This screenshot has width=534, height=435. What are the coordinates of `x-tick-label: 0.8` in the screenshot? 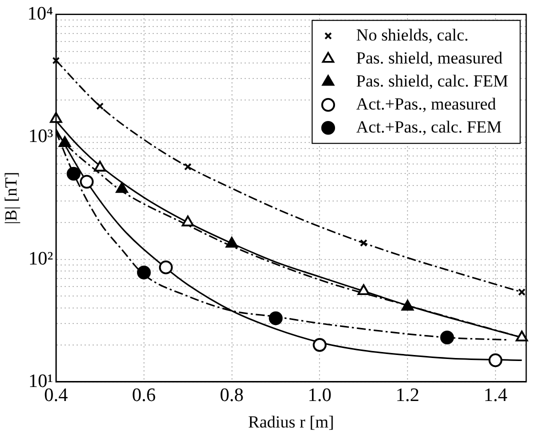 It's located at (232, 395).